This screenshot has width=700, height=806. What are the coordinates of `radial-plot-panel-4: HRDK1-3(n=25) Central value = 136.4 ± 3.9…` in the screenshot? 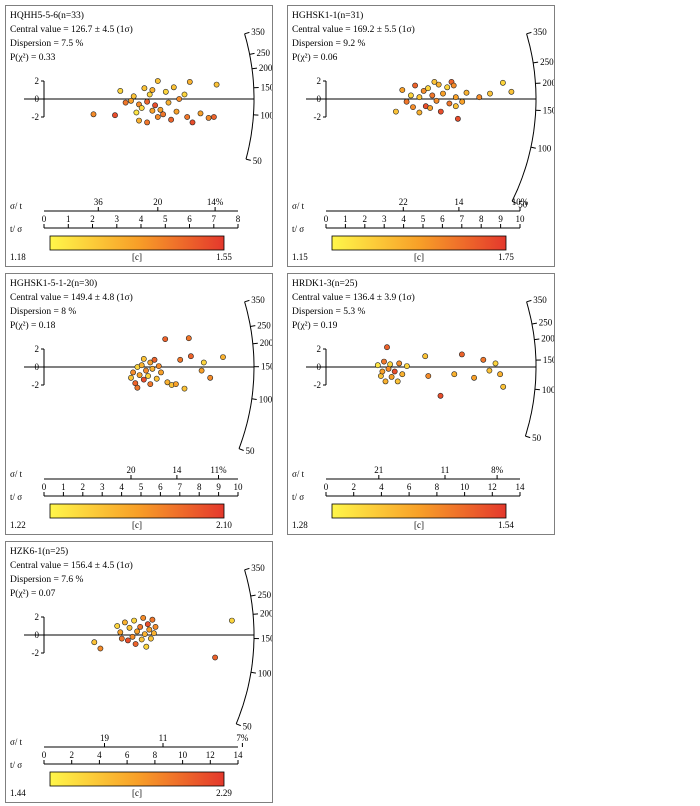 It's located at (421, 404).